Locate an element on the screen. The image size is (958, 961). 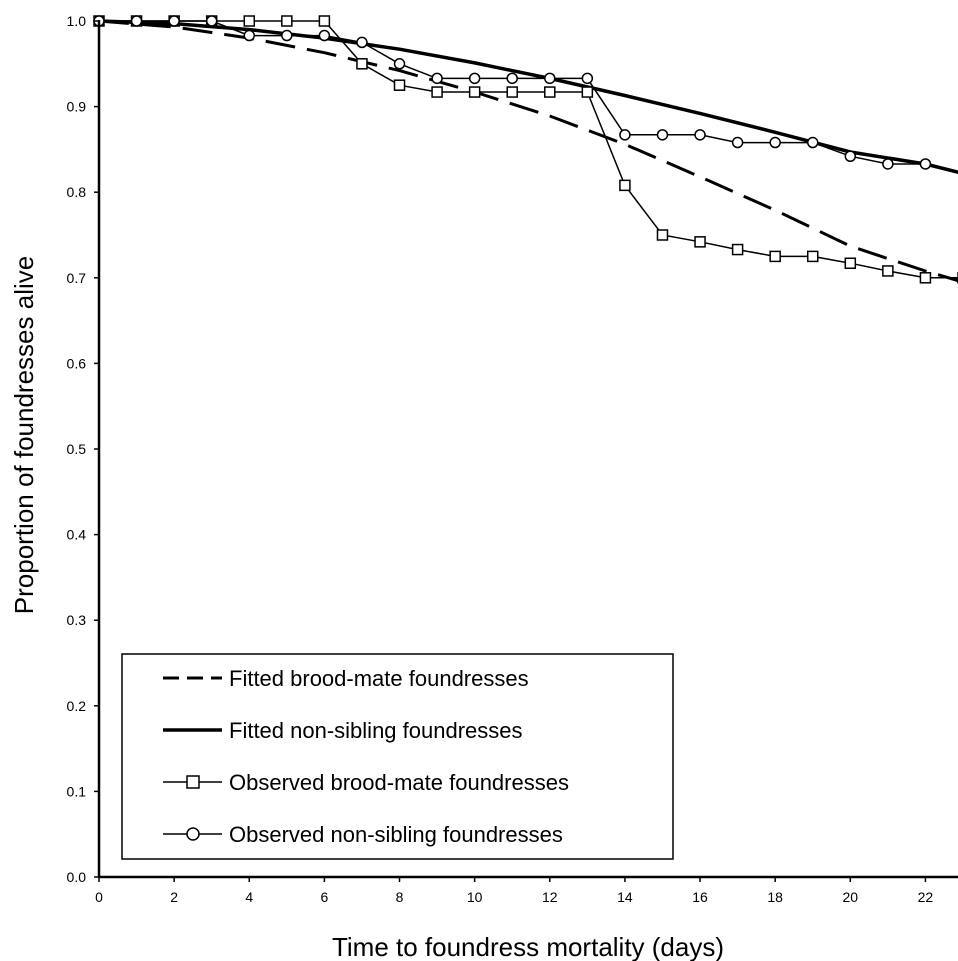
x-tick-label: 20 is located at coordinates (851, 897).